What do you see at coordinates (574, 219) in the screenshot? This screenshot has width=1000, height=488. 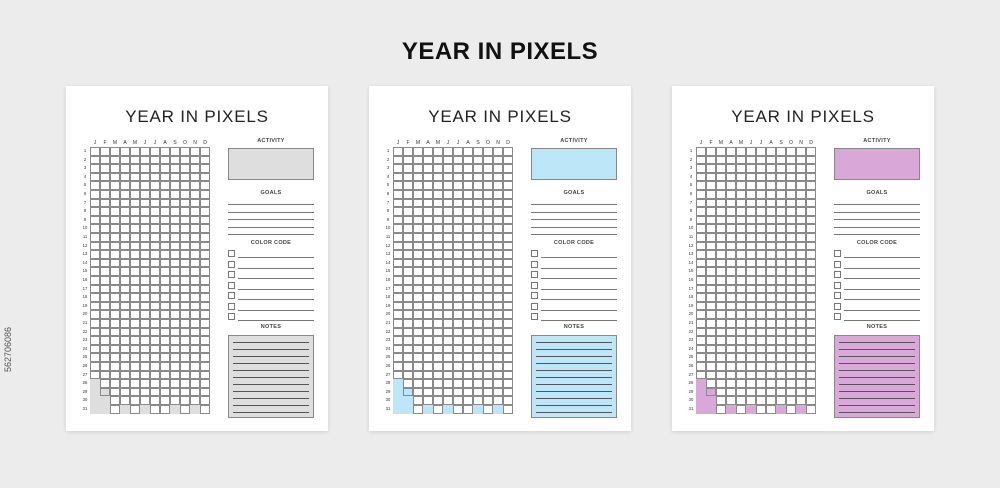 I see `goal-line` at bounding box center [574, 219].